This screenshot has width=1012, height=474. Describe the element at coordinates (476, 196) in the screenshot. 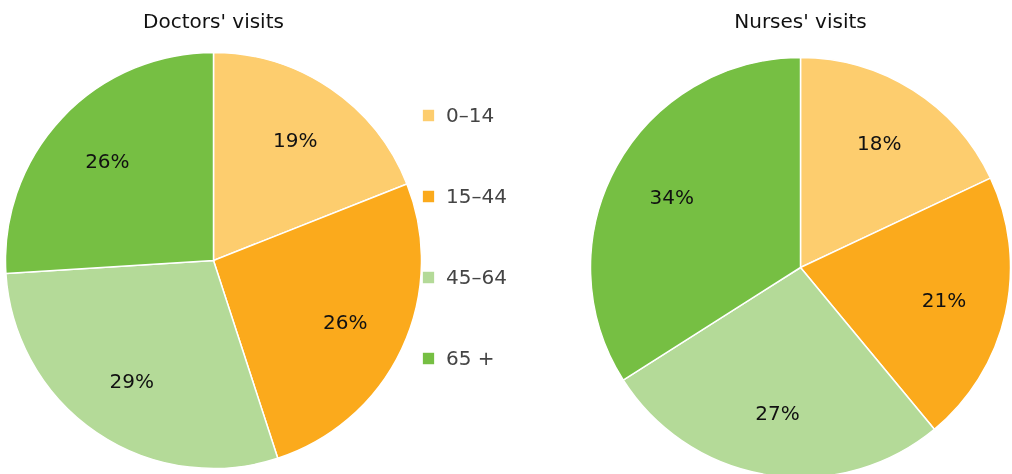

I see `legend-label: 15–44` at that location.